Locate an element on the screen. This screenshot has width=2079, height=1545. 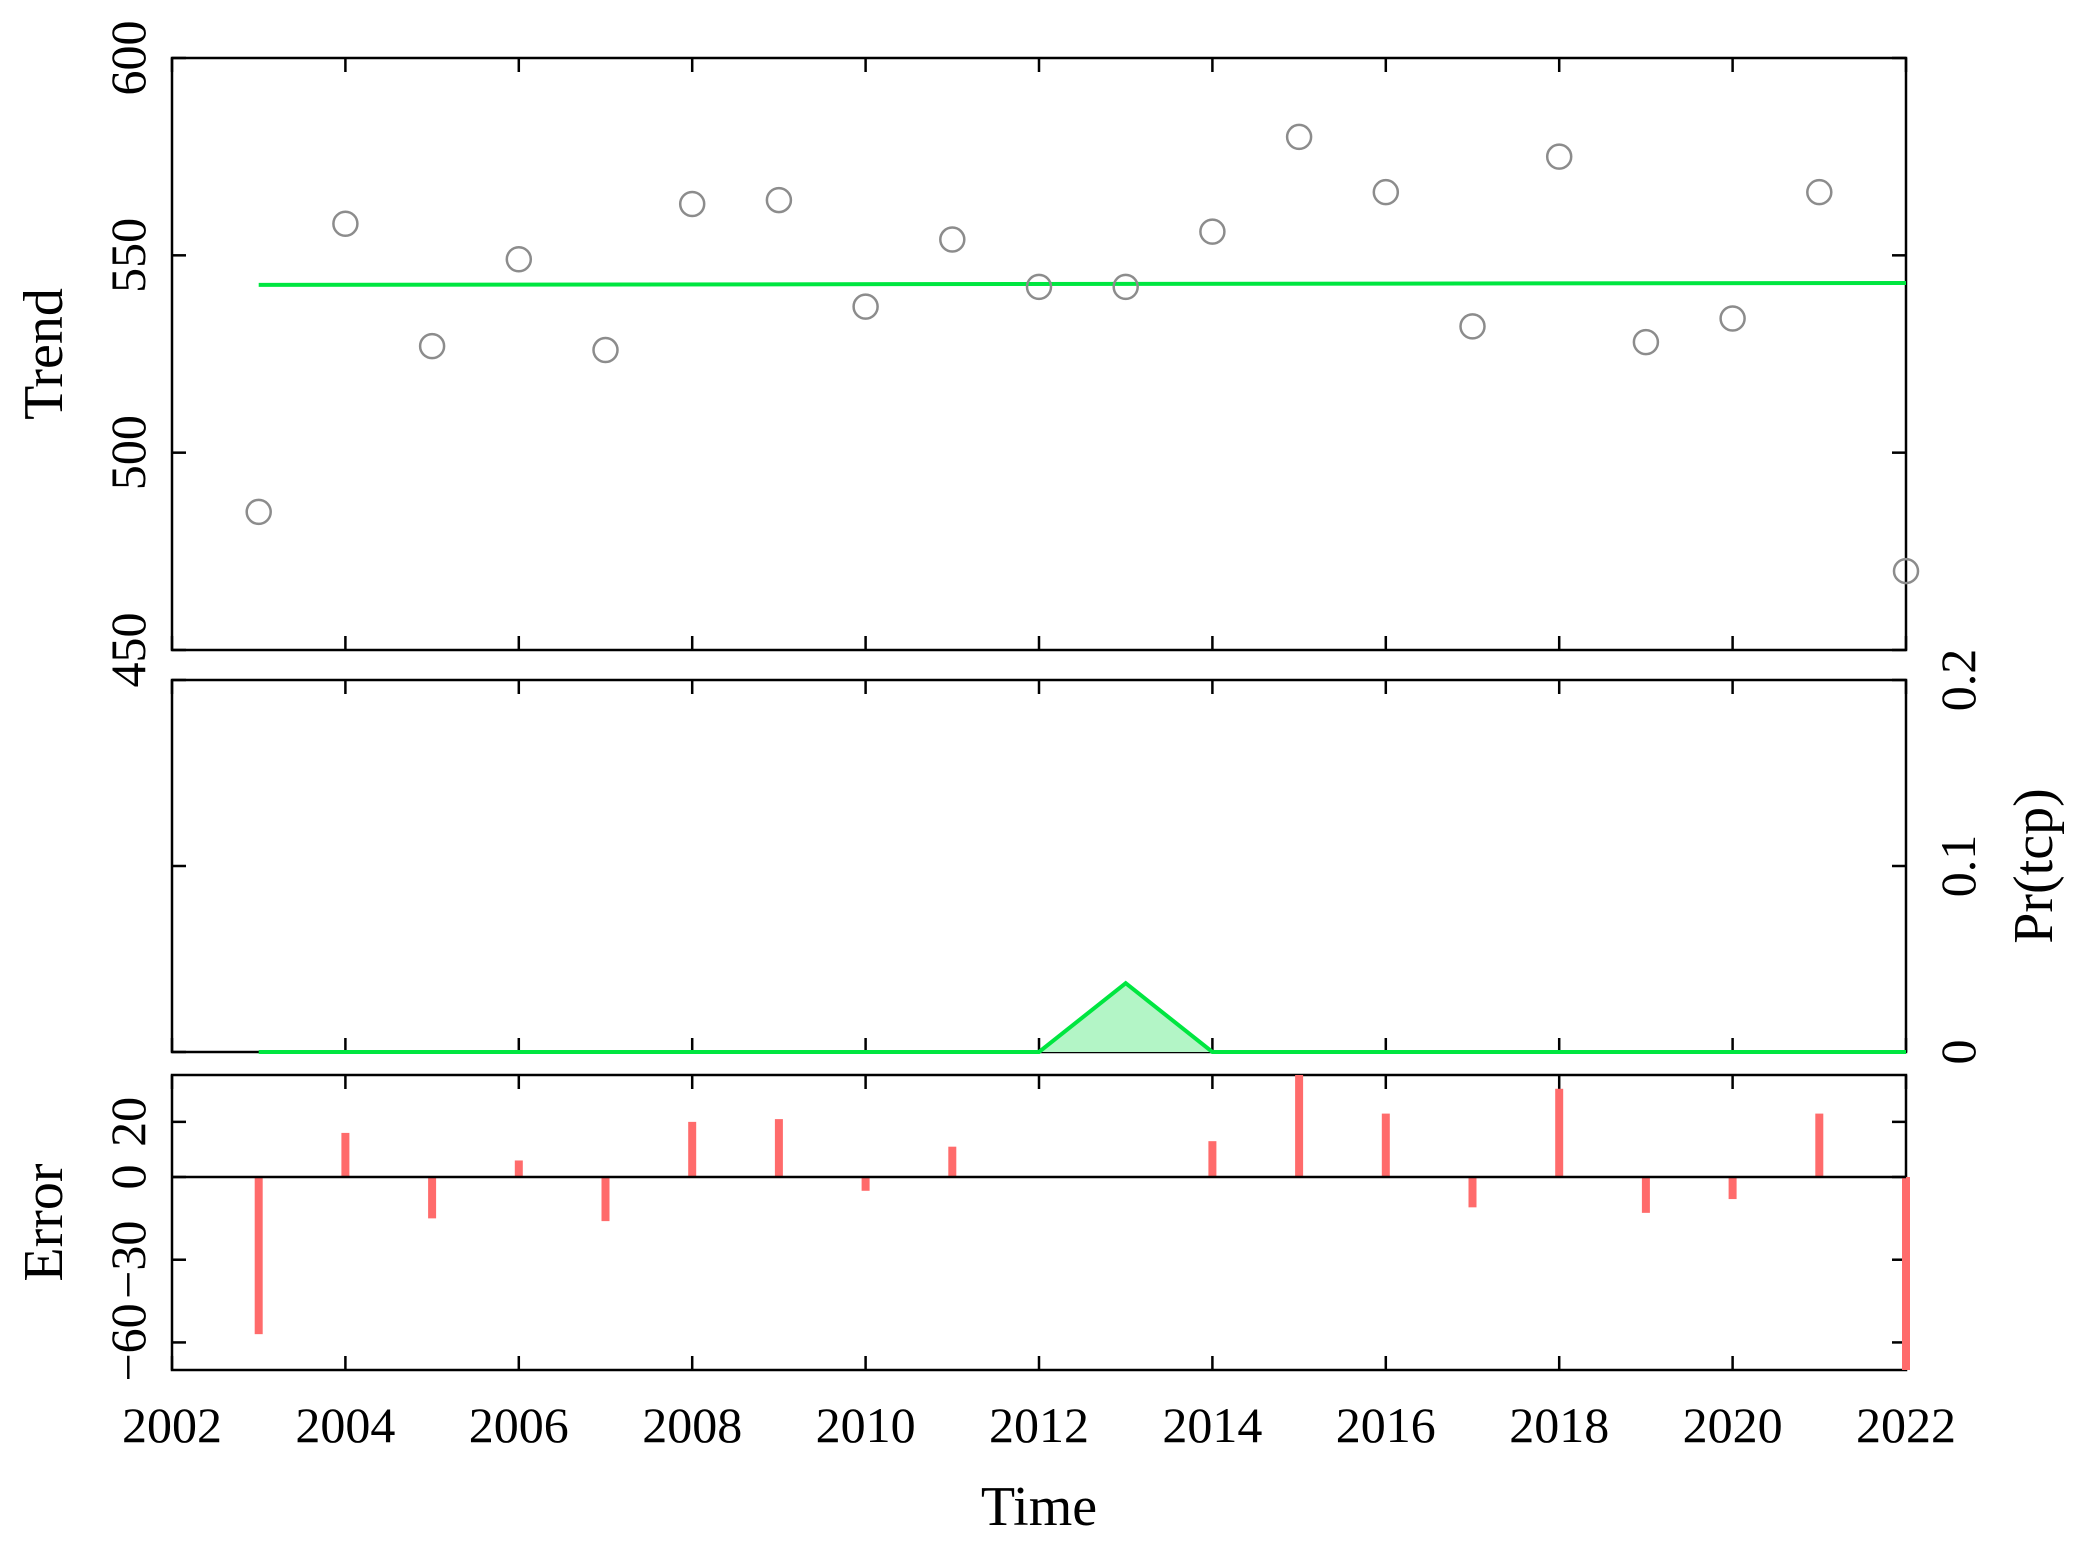
error-ytick-label: 0 is located at coordinates (128, 1177).